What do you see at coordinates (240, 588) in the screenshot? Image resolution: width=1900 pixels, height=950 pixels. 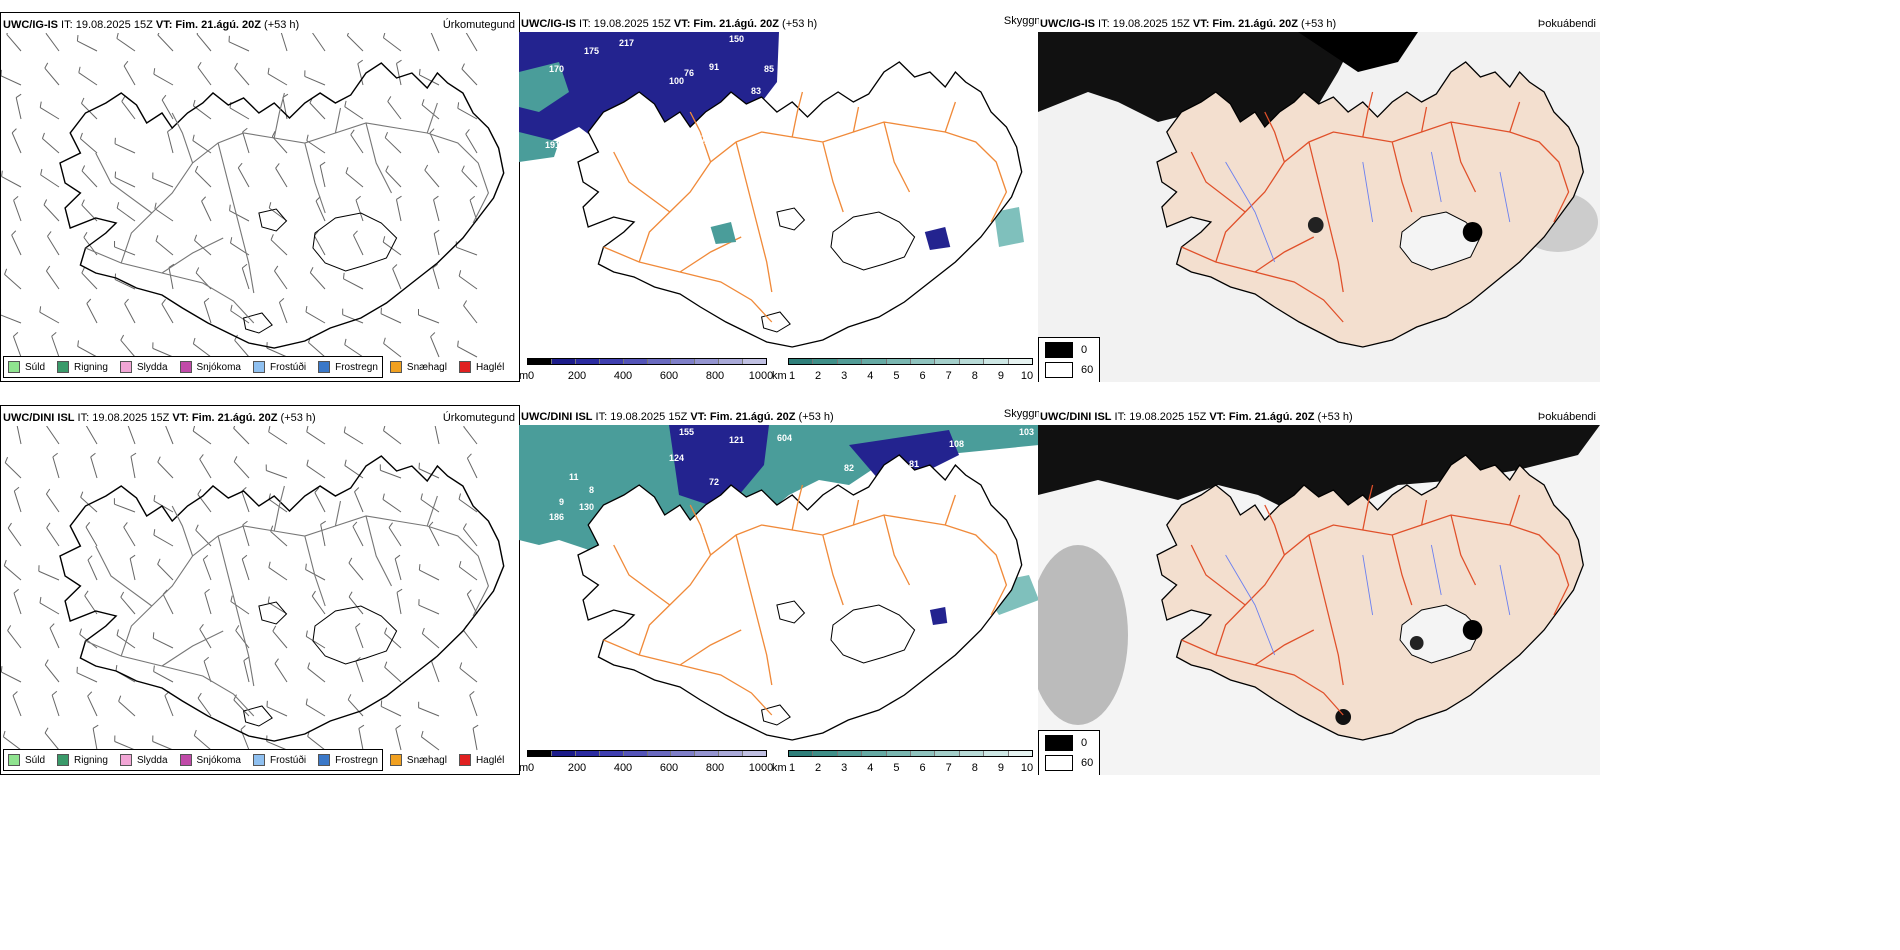 I see `wind-barbs` at bounding box center [240, 588].